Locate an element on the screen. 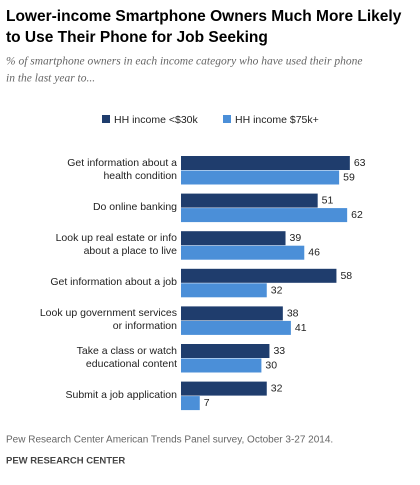 The width and height of the screenshot is (420, 485). category-label: Take a class or watch is located at coordinates (127, 351).